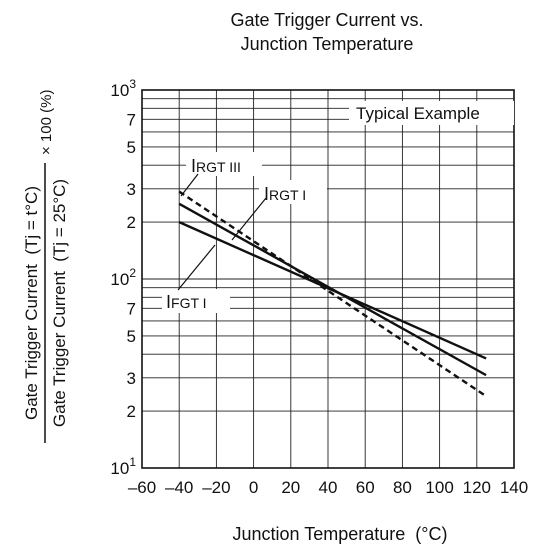 This screenshot has width=543, height=553. Describe the element at coordinates (189, 303) in the screenshot. I see `series-label-ifgt-i-sub: FGT I` at that location.